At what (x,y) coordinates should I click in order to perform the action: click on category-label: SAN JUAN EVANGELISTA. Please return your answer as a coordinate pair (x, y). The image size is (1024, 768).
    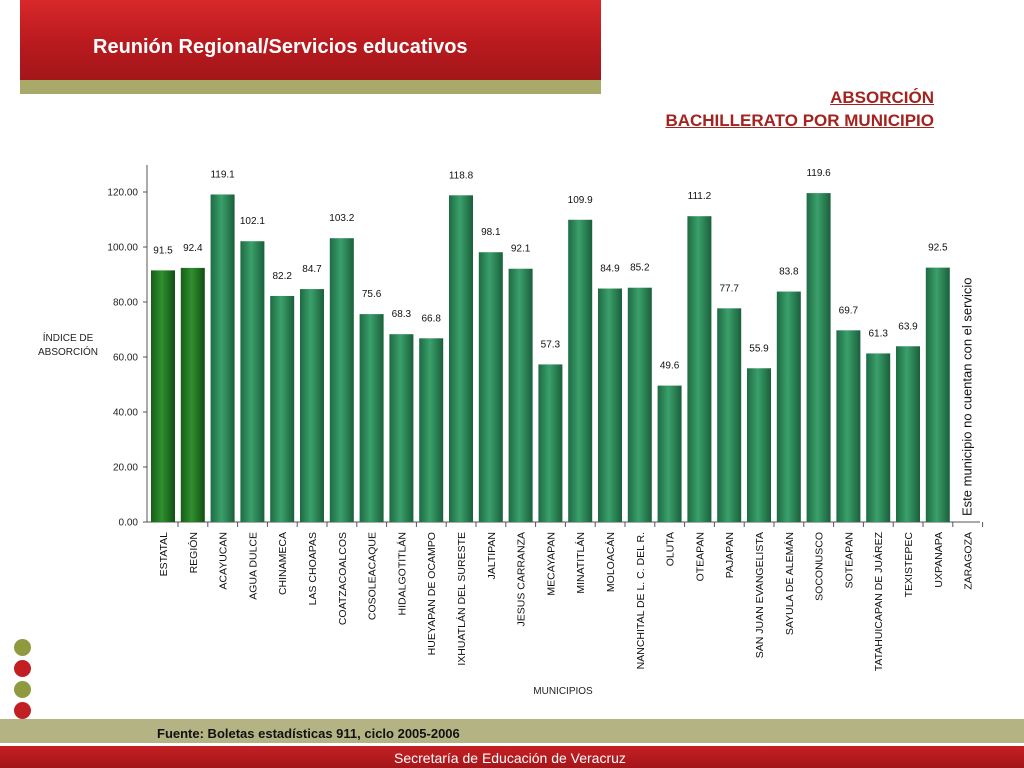
    Looking at the image, I should click on (760, 595).